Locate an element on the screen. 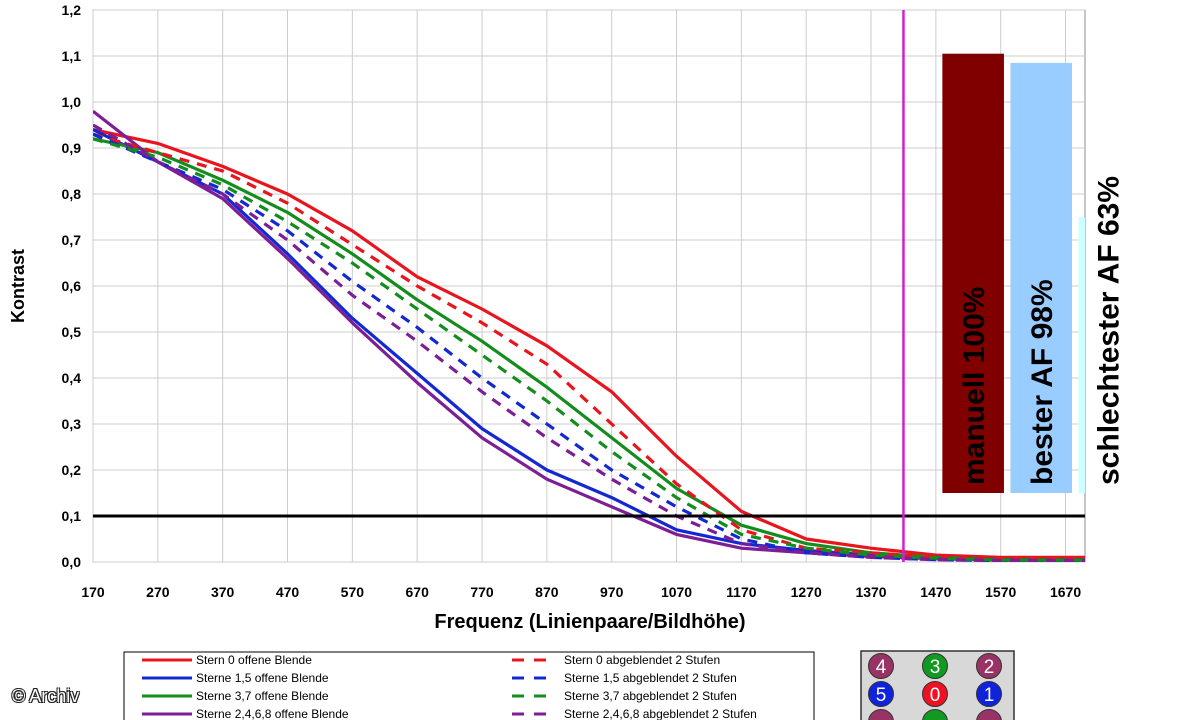  x-tick-label: 170 is located at coordinates (93, 592).